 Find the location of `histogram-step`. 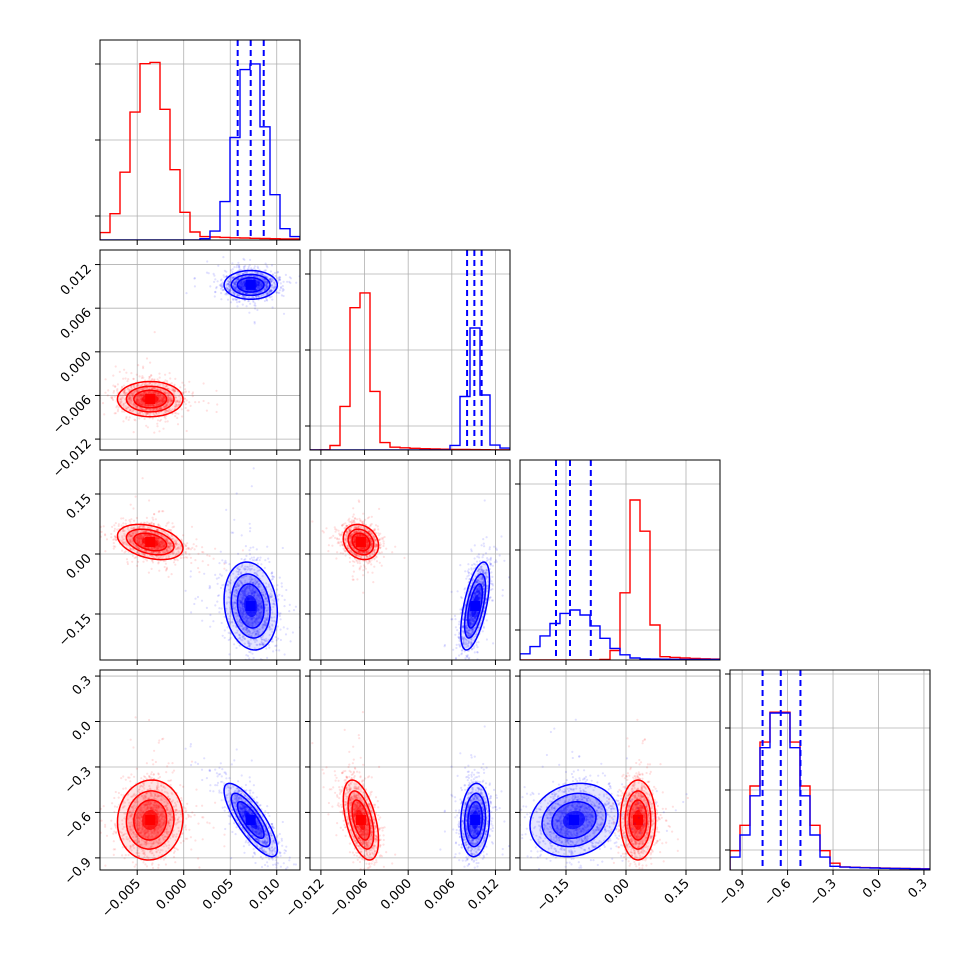

histogram-step is located at coordinates (200, 151).